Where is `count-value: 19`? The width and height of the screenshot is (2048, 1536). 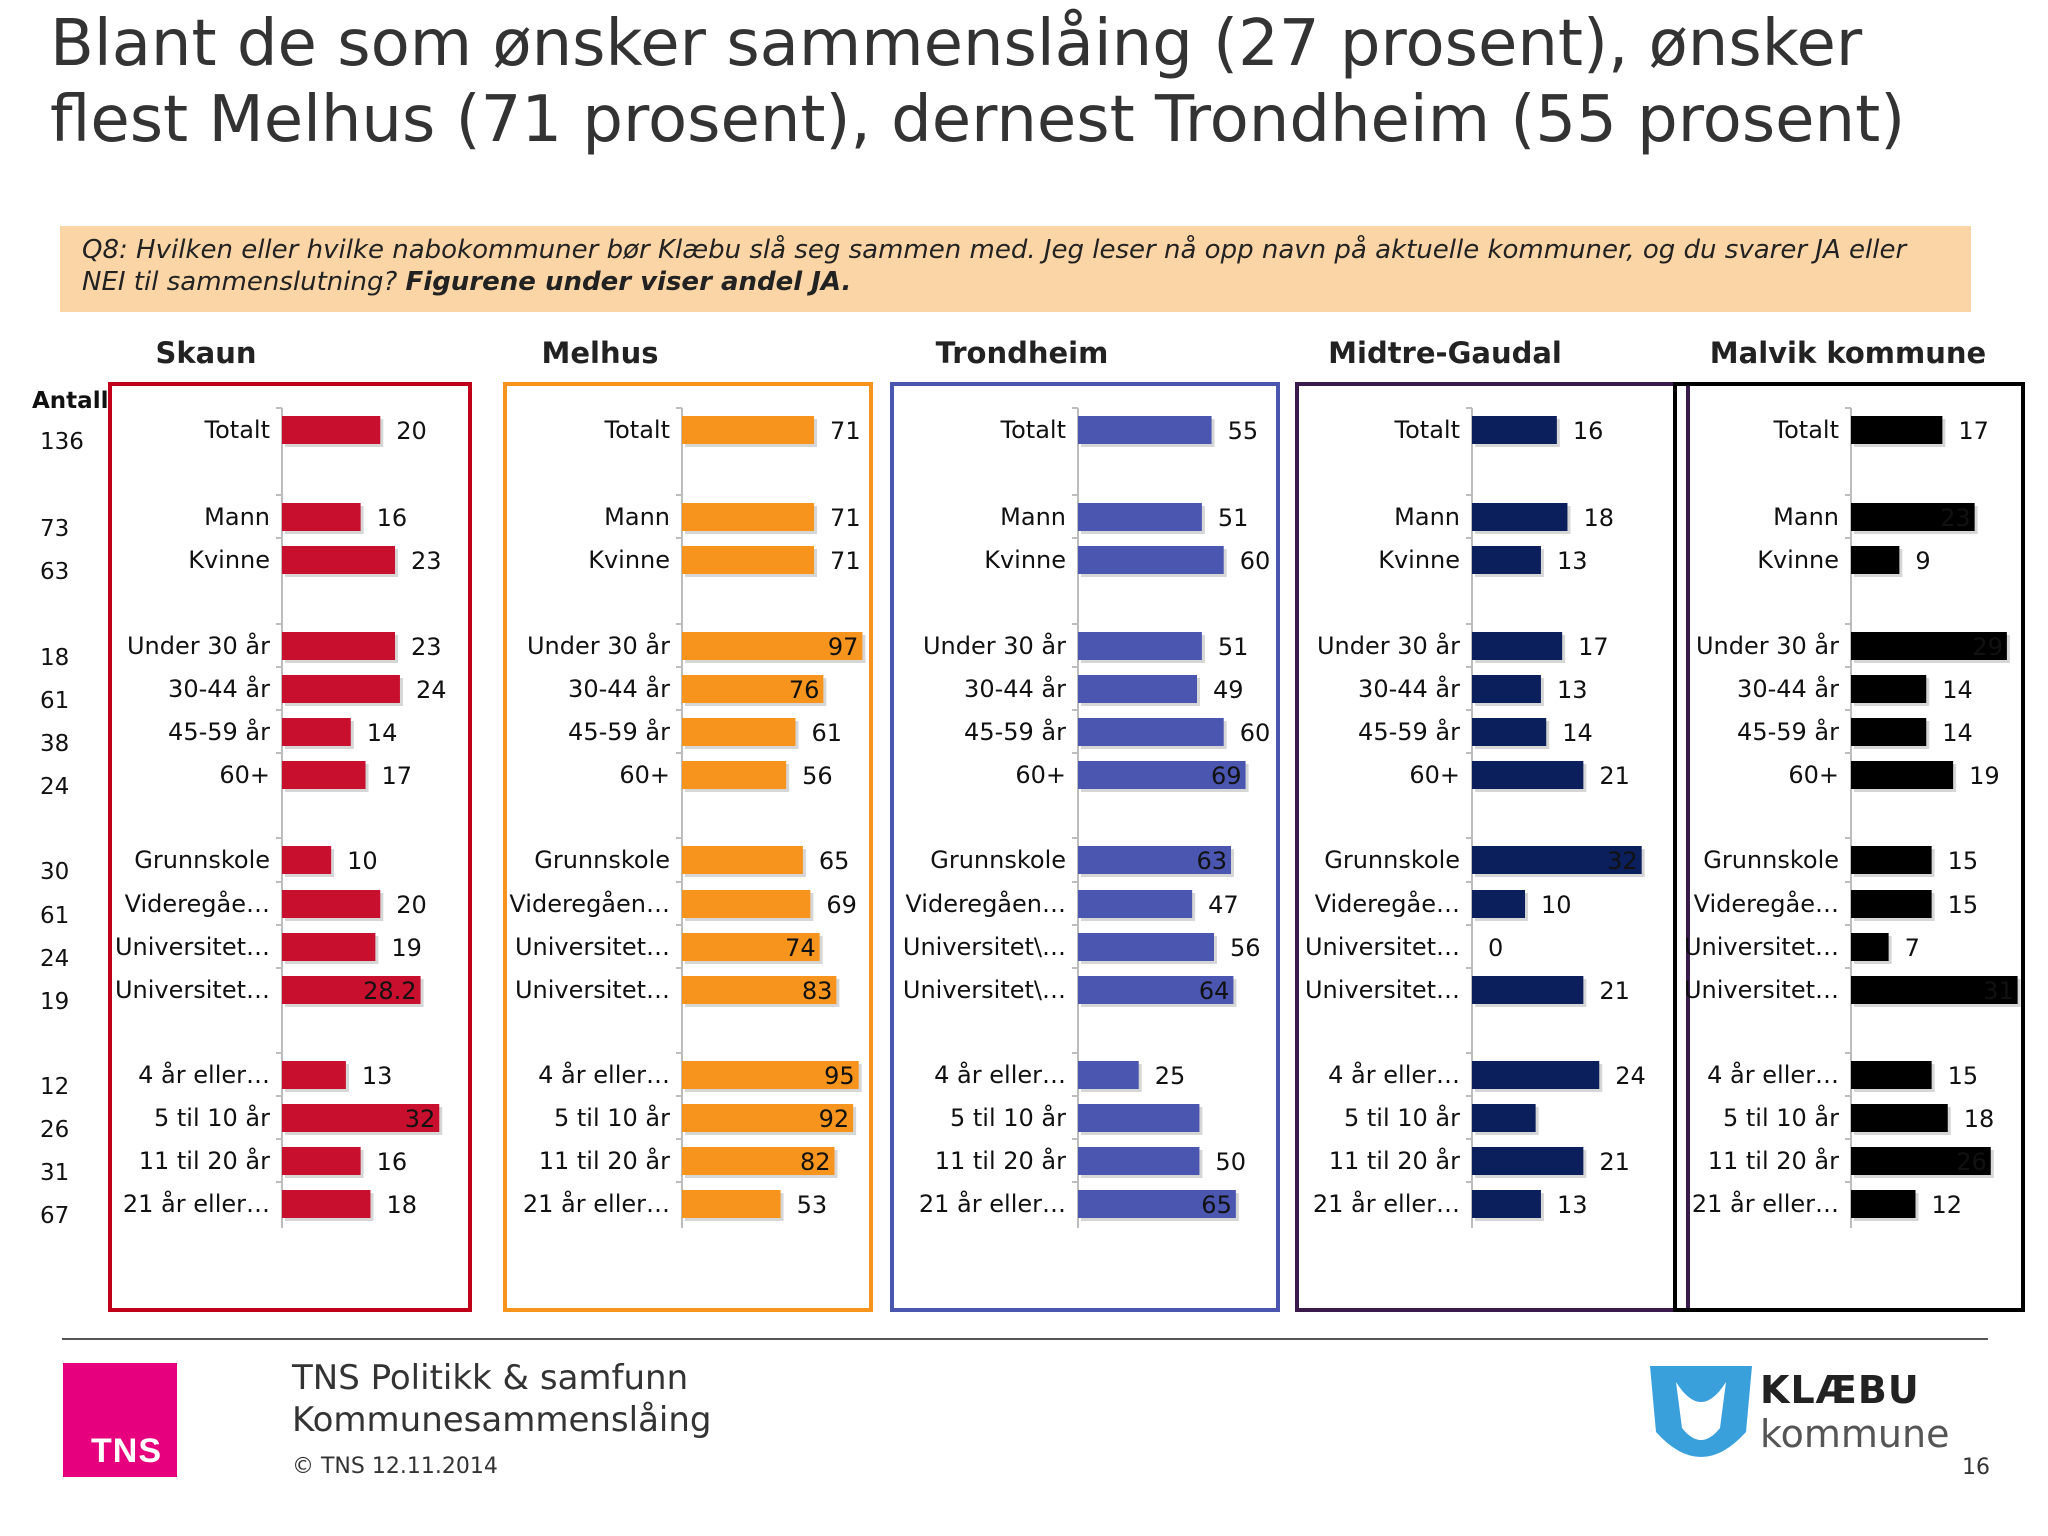 count-value: 19 is located at coordinates (55, 1002).